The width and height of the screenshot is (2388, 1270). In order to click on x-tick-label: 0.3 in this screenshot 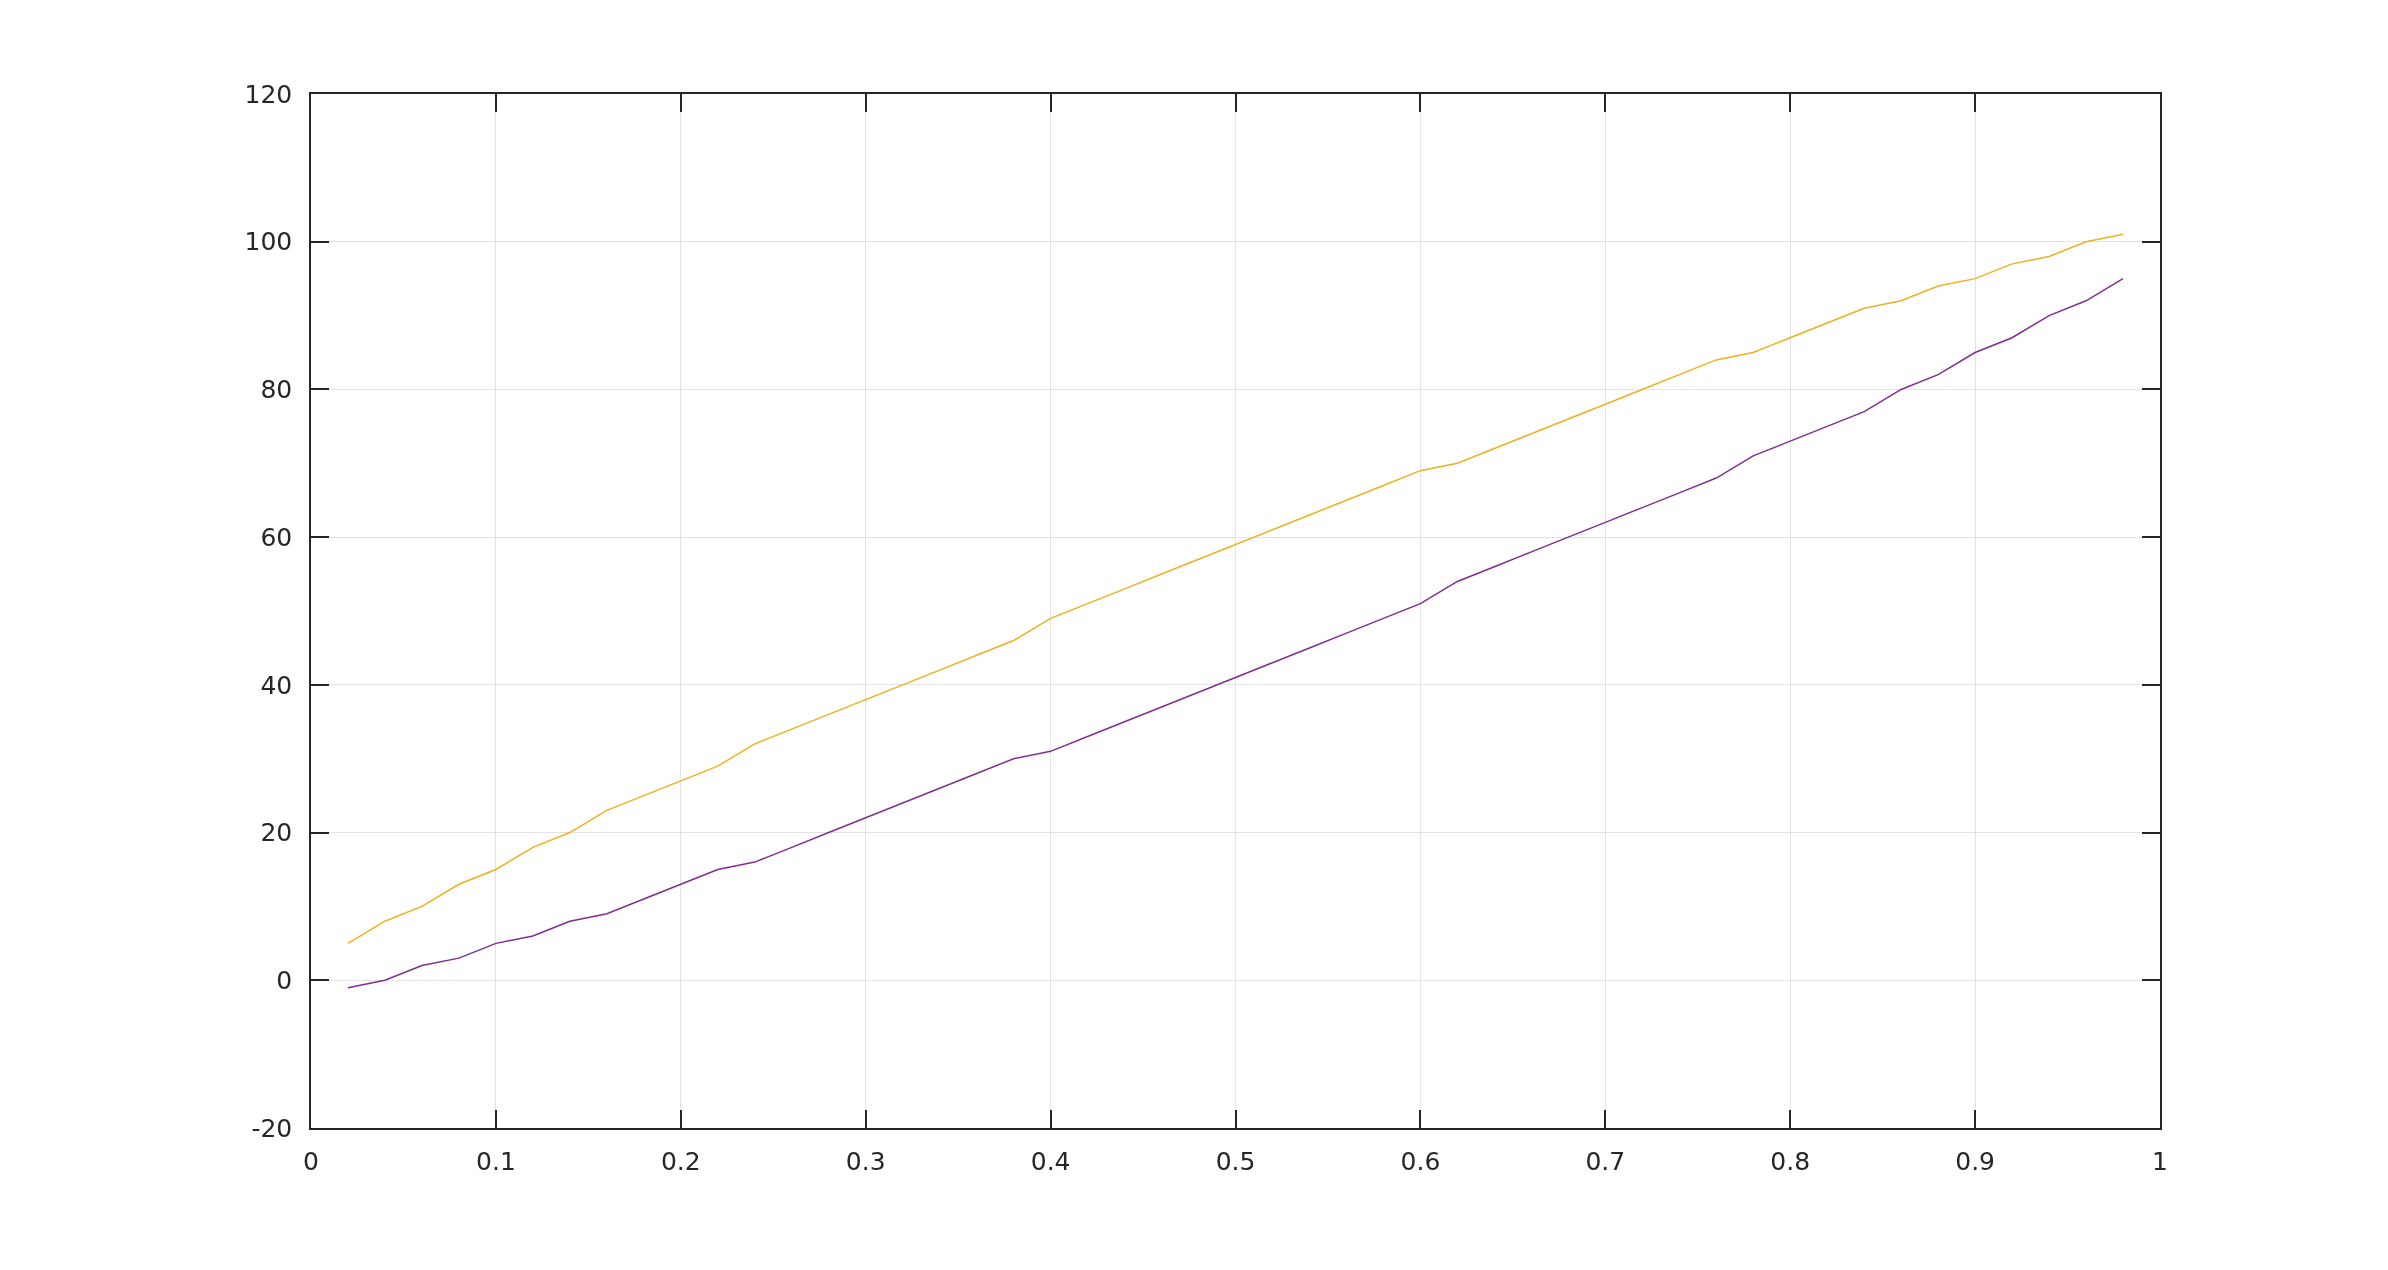, I will do `click(865, 1161)`.